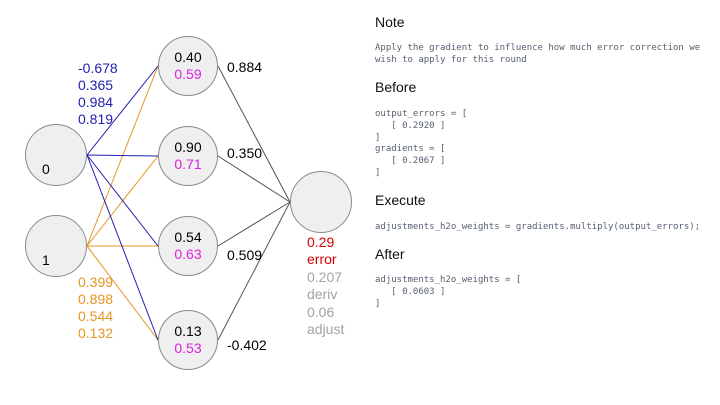 This screenshot has height=405, width=720. What do you see at coordinates (46, 169) in the screenshot?
I see `input-node-0-value: 0` at bounding box center [46, 169].